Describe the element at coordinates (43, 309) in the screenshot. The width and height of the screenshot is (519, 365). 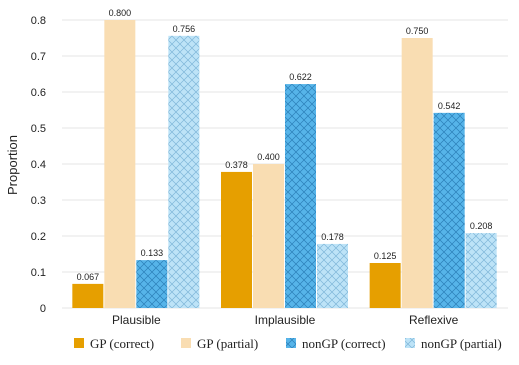
I see `y-tick-label: 0` at that location.